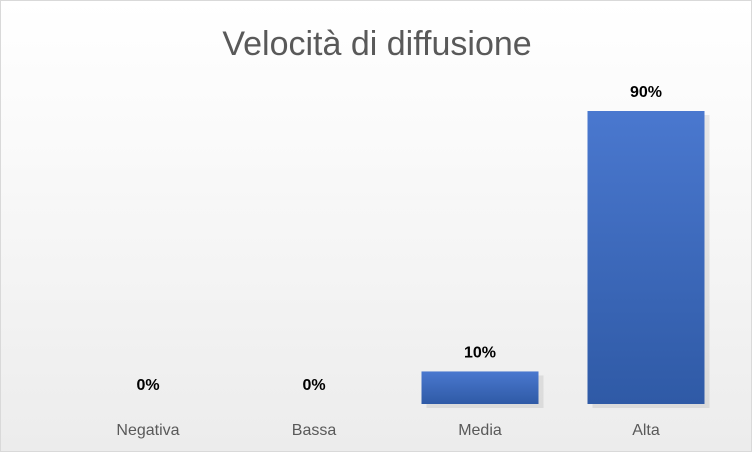 Image resolution: width=752 pixels, height=453 pixels. Describe the element at coordinates (480, 387) in the screenshot. I see `bar-media` at that location.